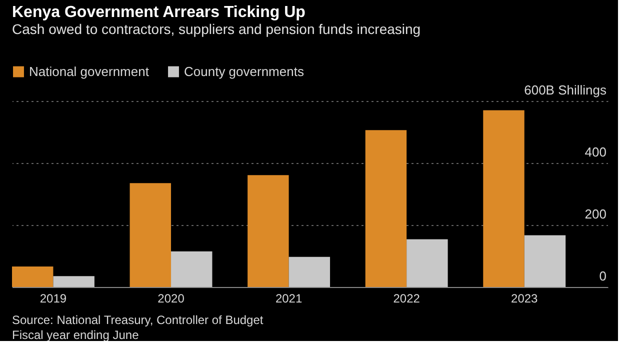  What do you see at coordinates (171, 299) in the screenshot?
I see `x-tick-label: 2020` at bounding box center [171, 299].